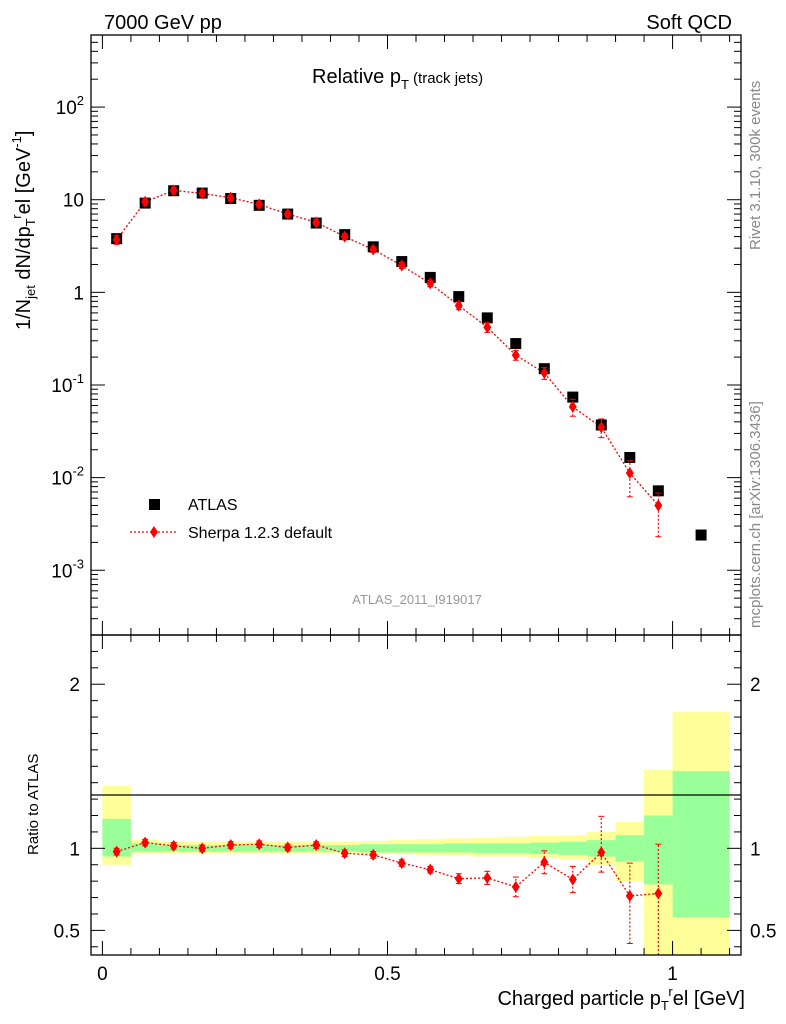 The height and width of the screenshot is (1024, 786). Describe the element at coordinates (755, 685) in the screenshot. I see `ratio-y-tick-label-right: 2` at that location.